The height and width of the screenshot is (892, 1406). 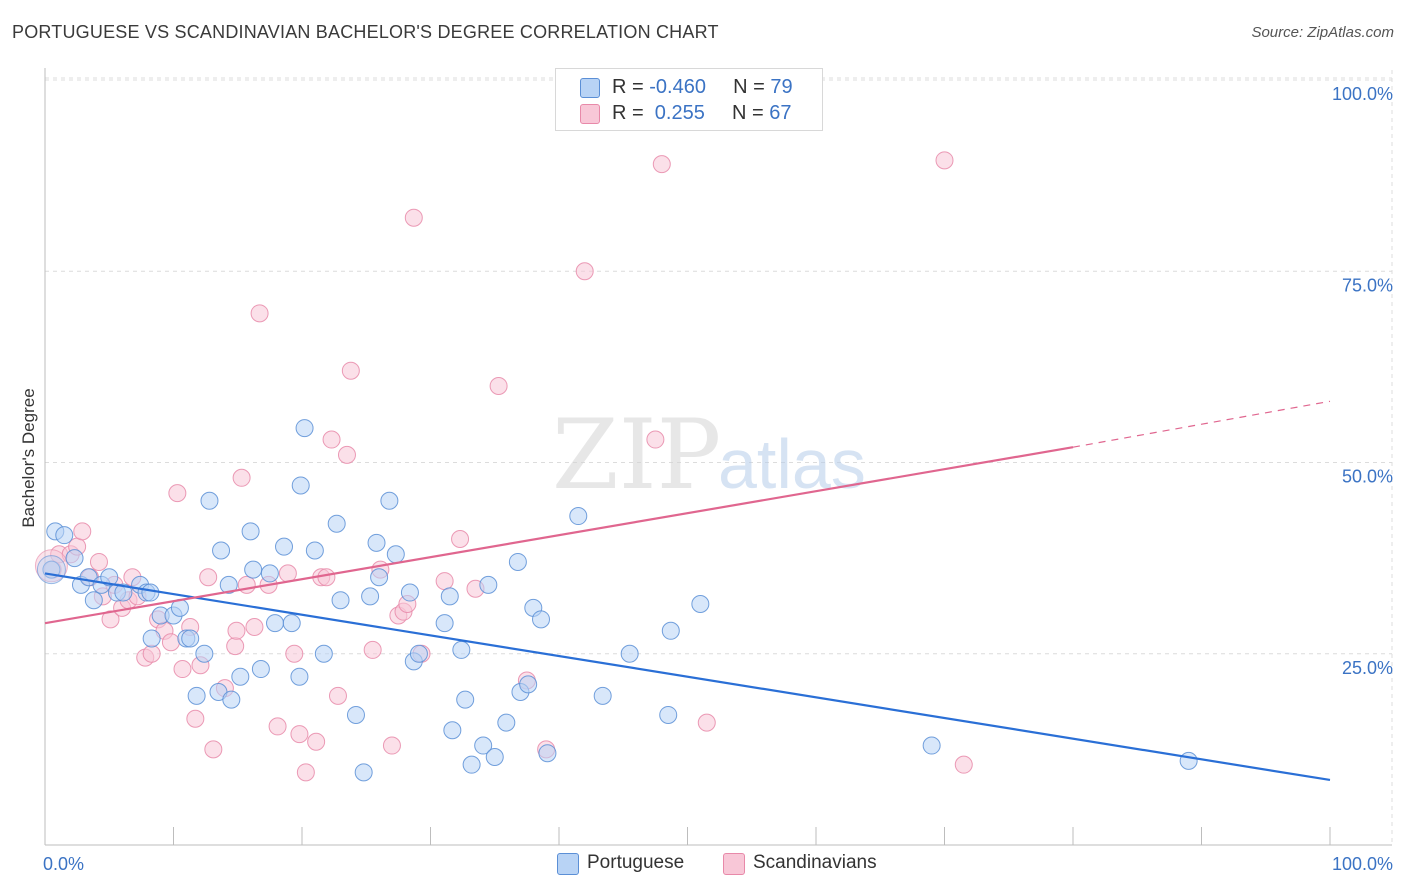 I want to click on watermark-atlas: atlas, so click(x=792, y=464).